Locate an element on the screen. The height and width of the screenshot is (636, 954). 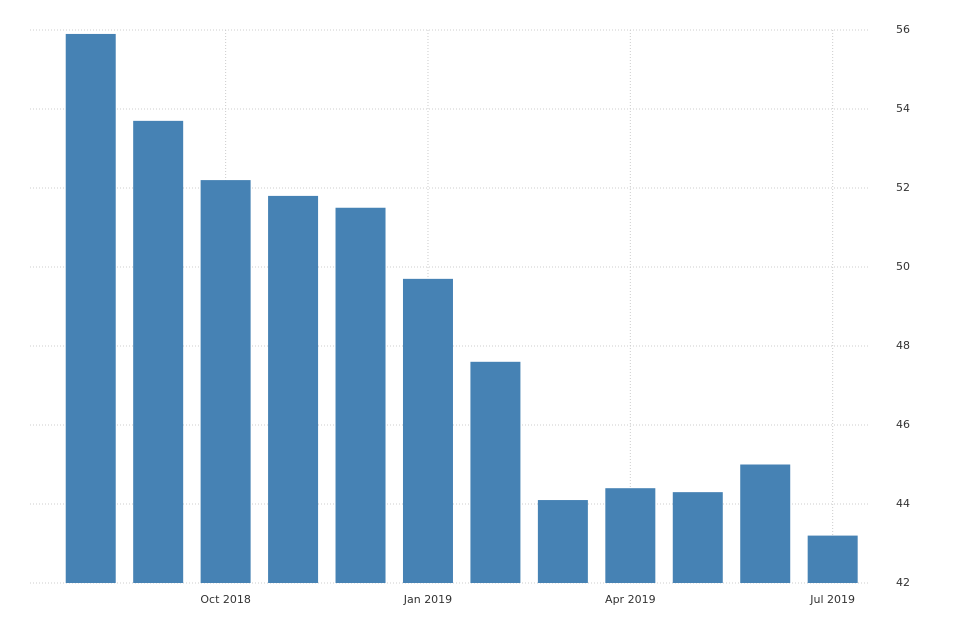
y-tick-label: 54 is located at coordinates (903, 108).